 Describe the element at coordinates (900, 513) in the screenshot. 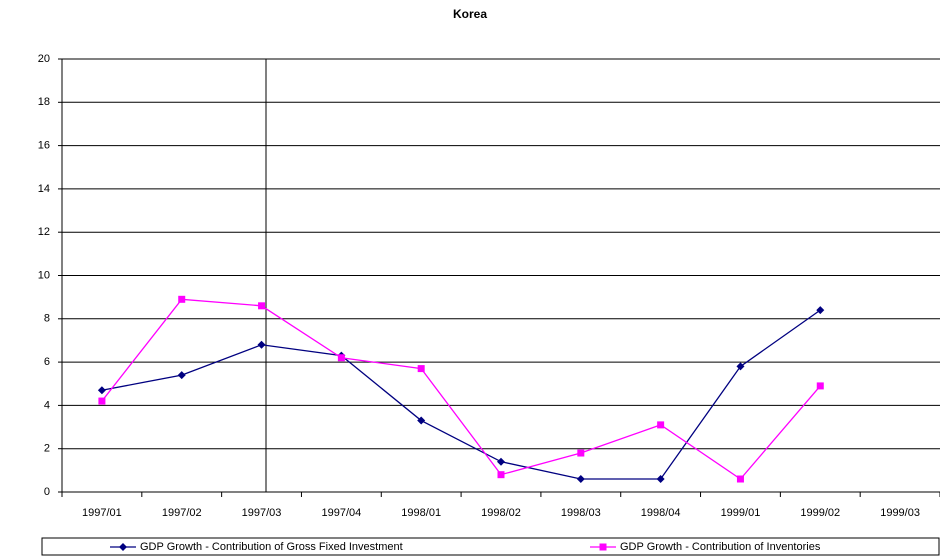

I see `x-tick-label: 1999/03` at that location.